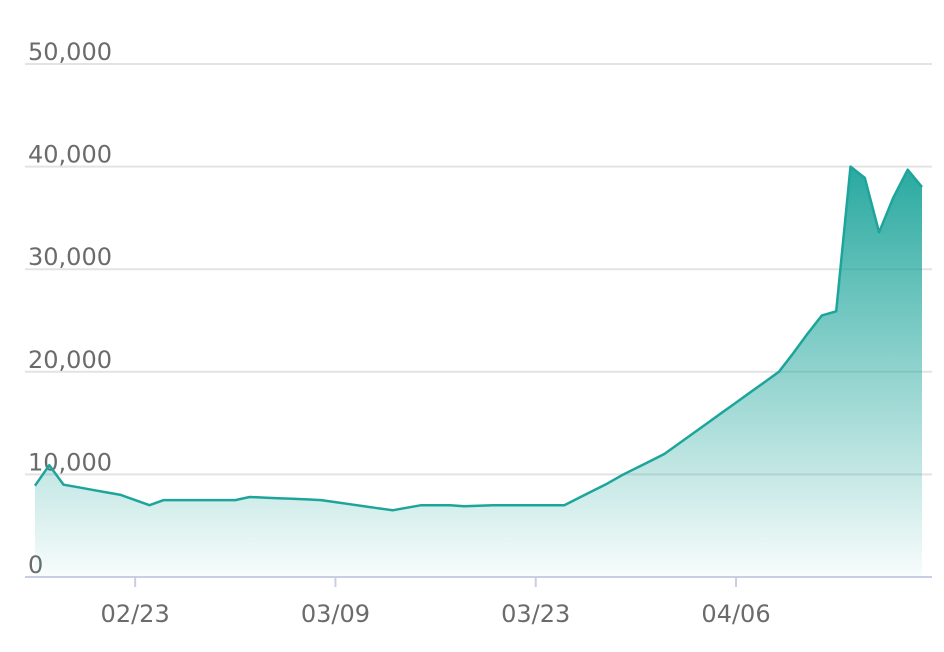 The width and height of the screenshot is (944, 652). What do you see at coordinates (70, 462) in the screenshot?
I see `y-tick-label: 10,000` at bounding box center [70, 462].